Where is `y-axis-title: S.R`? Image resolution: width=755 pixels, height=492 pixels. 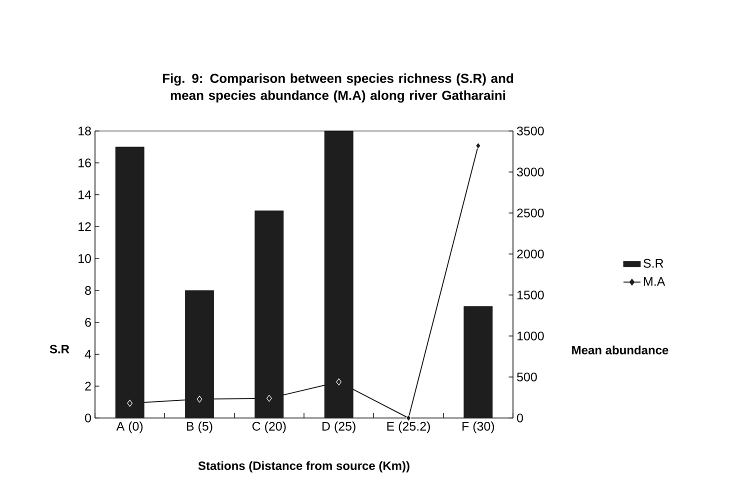 y-axis-title: S.R is located at coordinates (60, 349).